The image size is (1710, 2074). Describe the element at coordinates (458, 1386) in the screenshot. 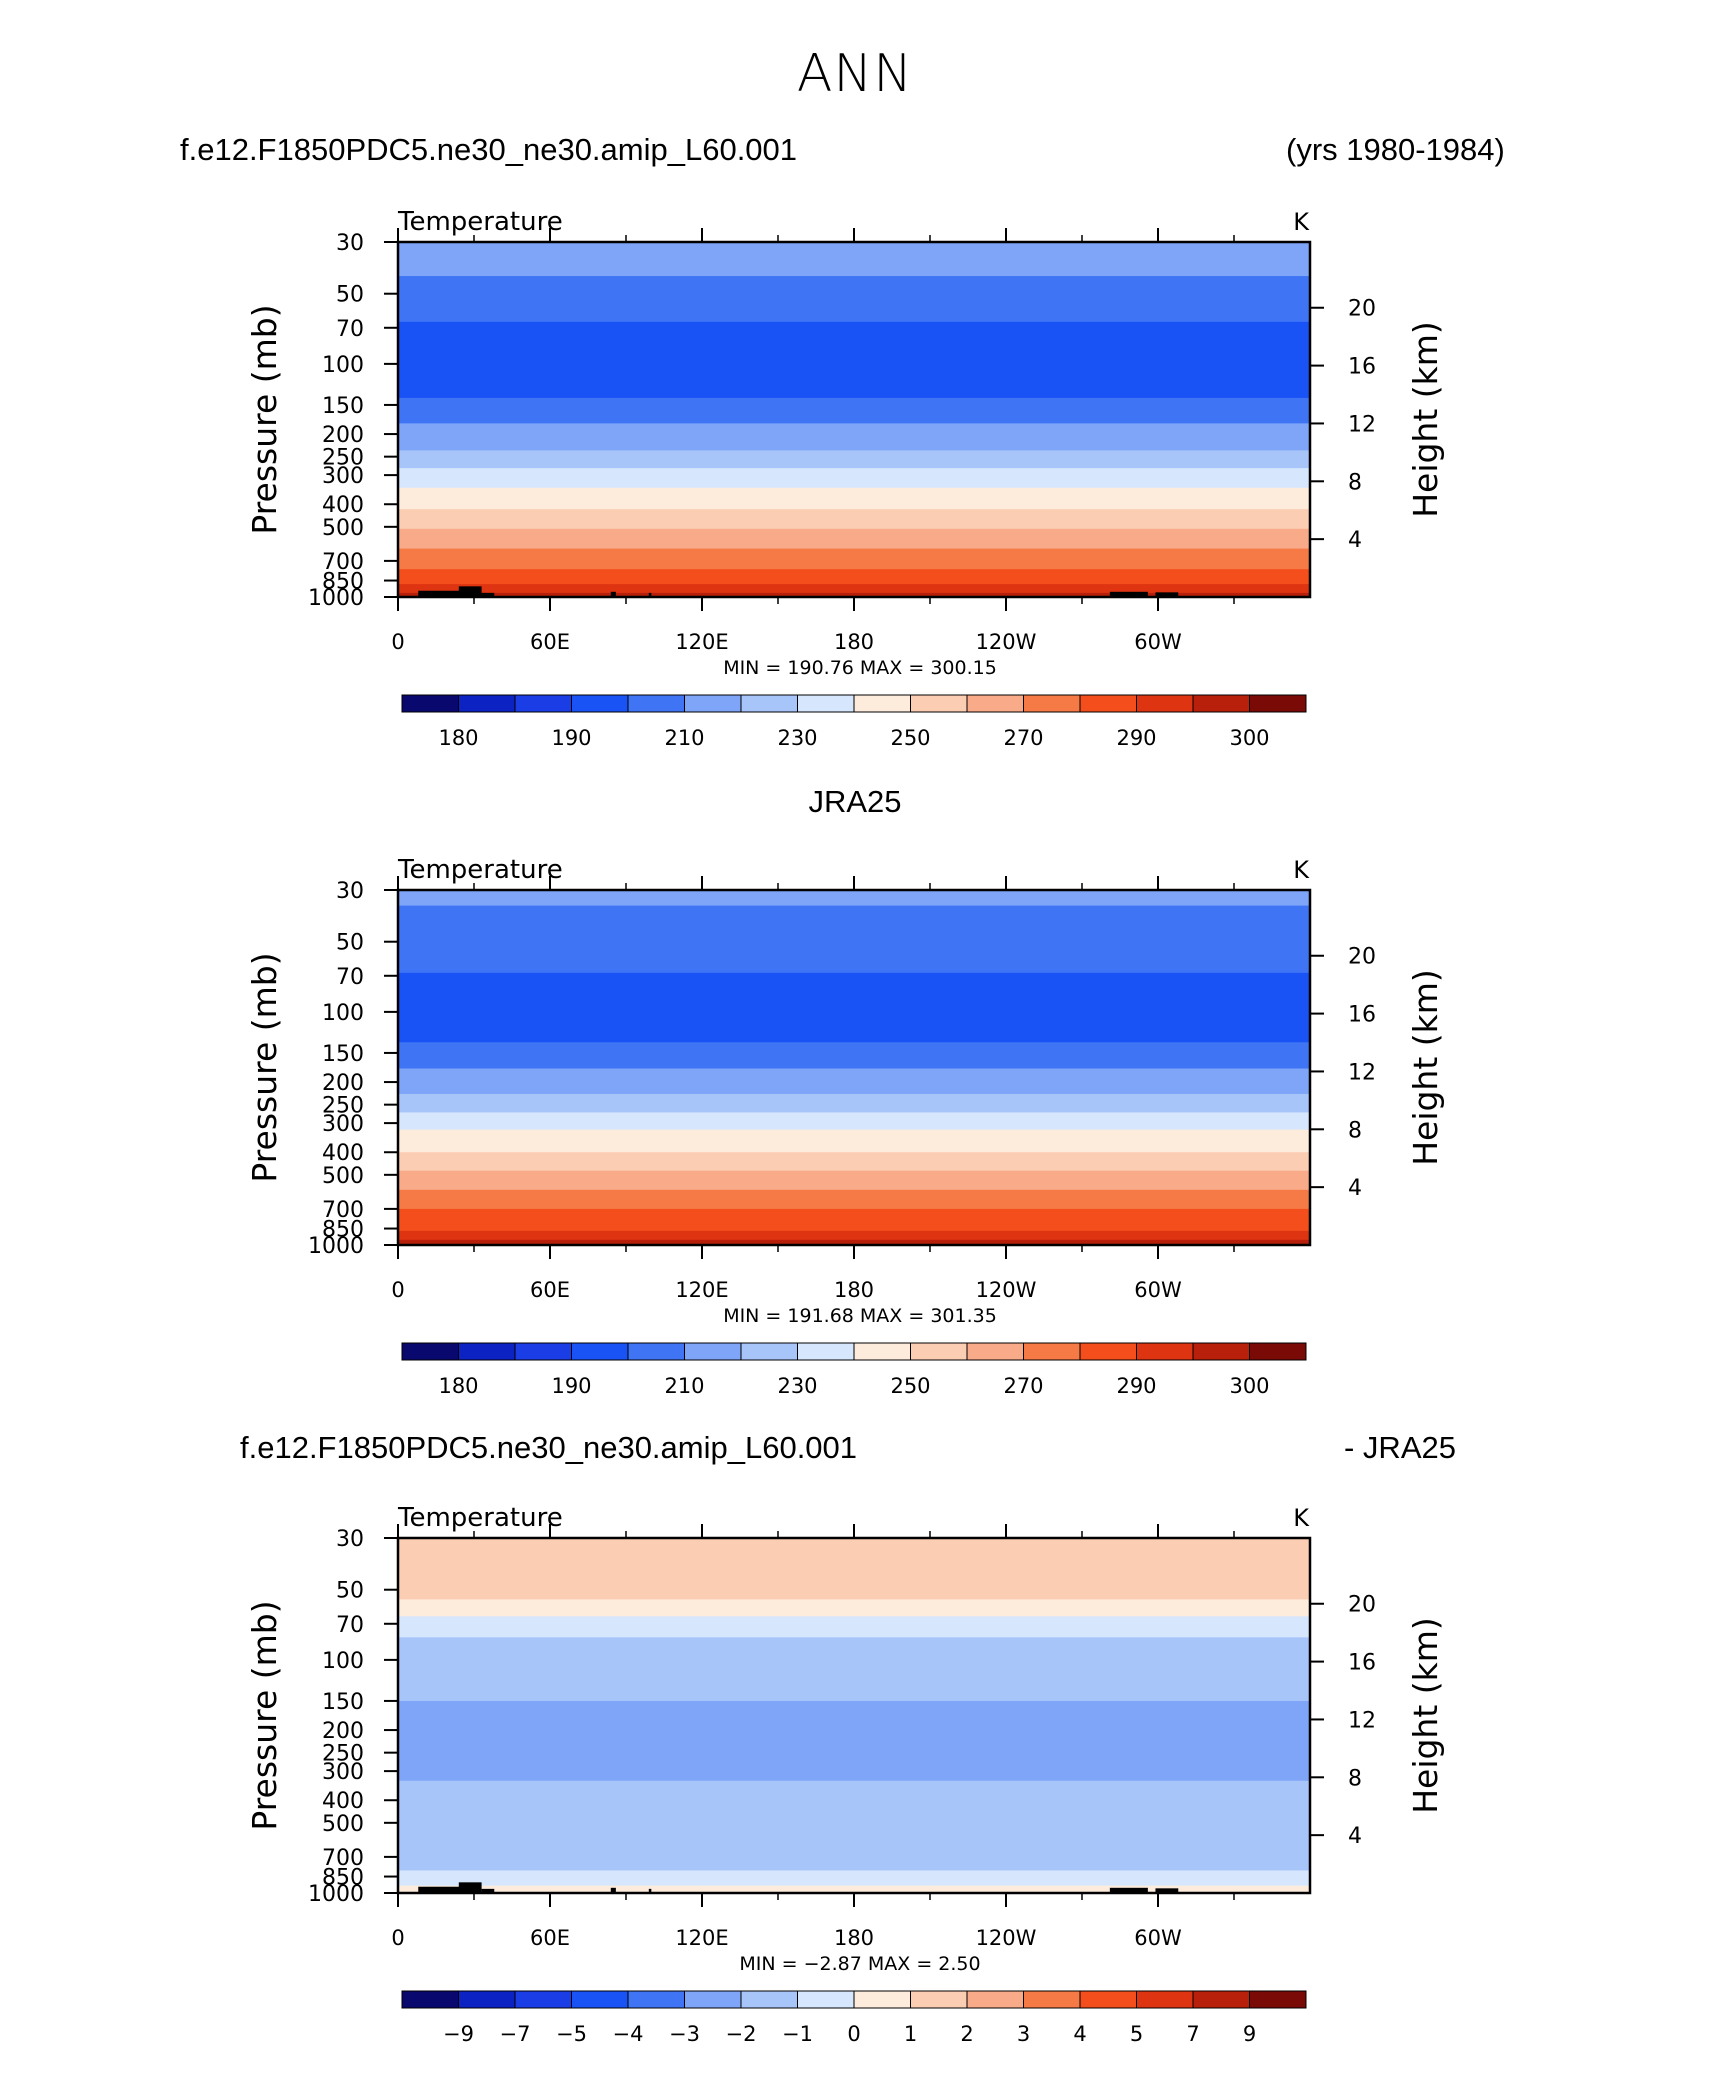

I see `colorbar-label: 180` at that location.